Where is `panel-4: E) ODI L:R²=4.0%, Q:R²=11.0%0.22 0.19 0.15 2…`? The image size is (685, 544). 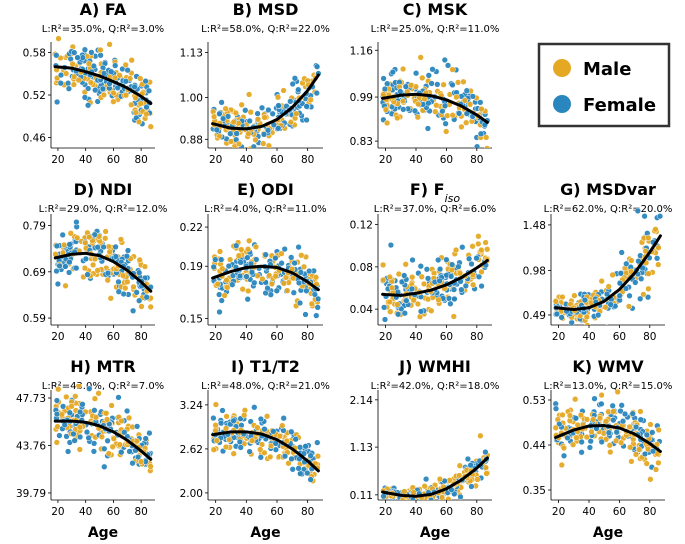 panel-4: E) ODI L:R²=4.0%, Q:R²=11.0%0.22 0.19 0.15 2… is located at coordinates (253, 261).